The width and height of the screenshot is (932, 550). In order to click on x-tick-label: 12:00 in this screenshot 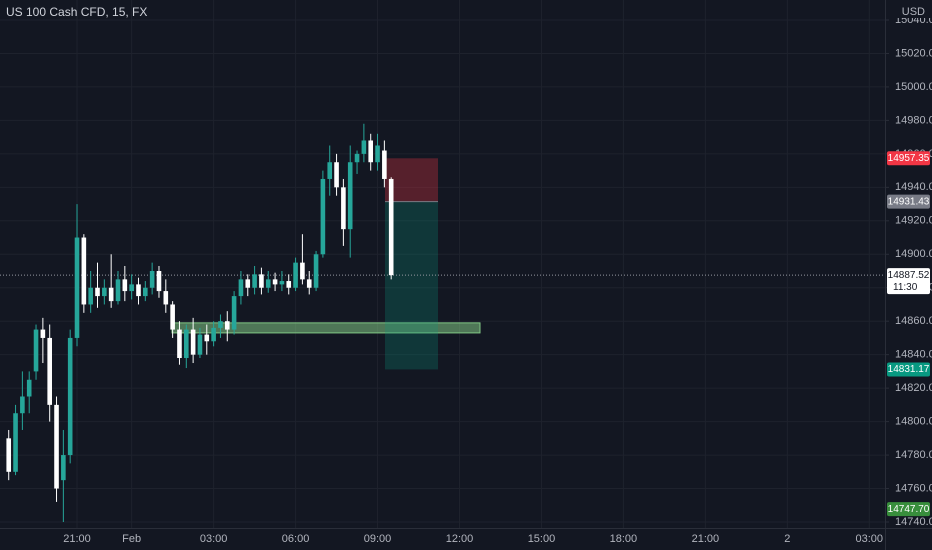, I will do `click(460, 539)`.